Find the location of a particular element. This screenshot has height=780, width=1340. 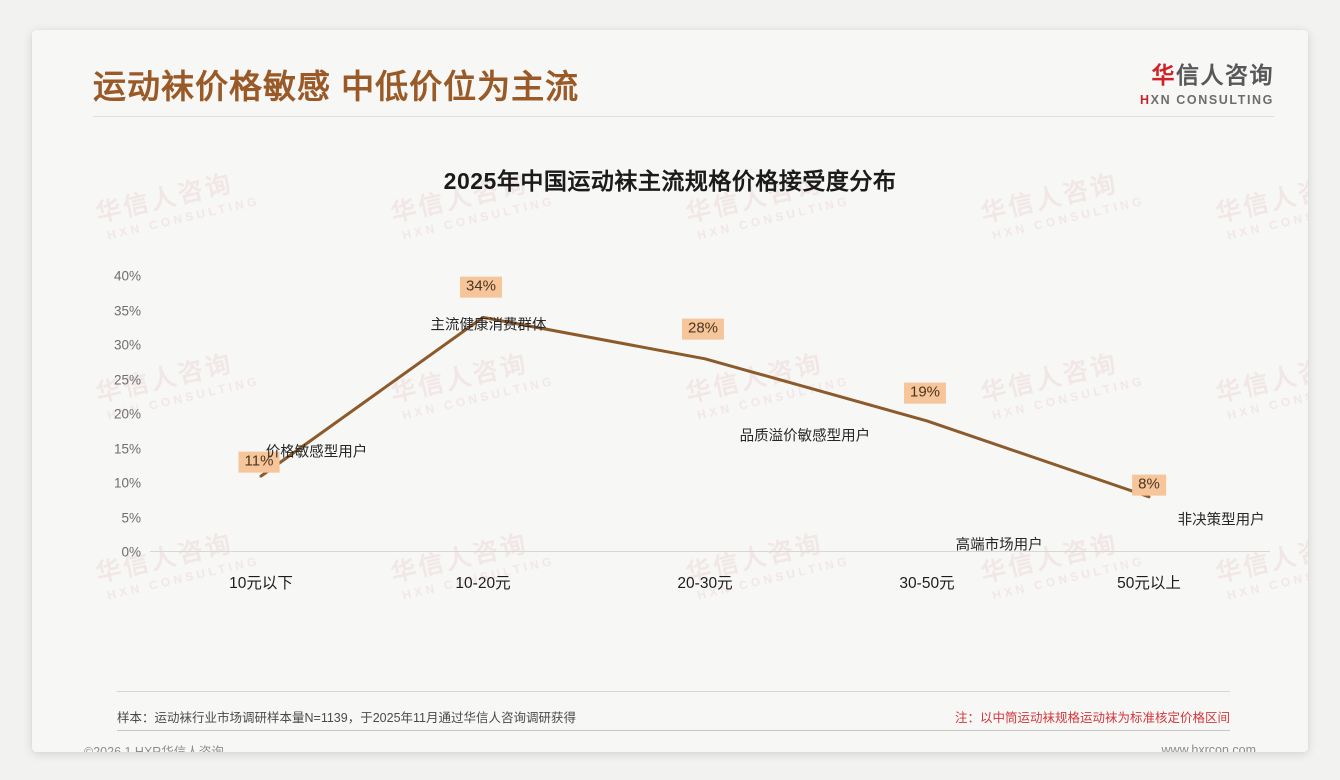

x-axis-tick-label: 30-50元 is located at coordinates (927, 583).